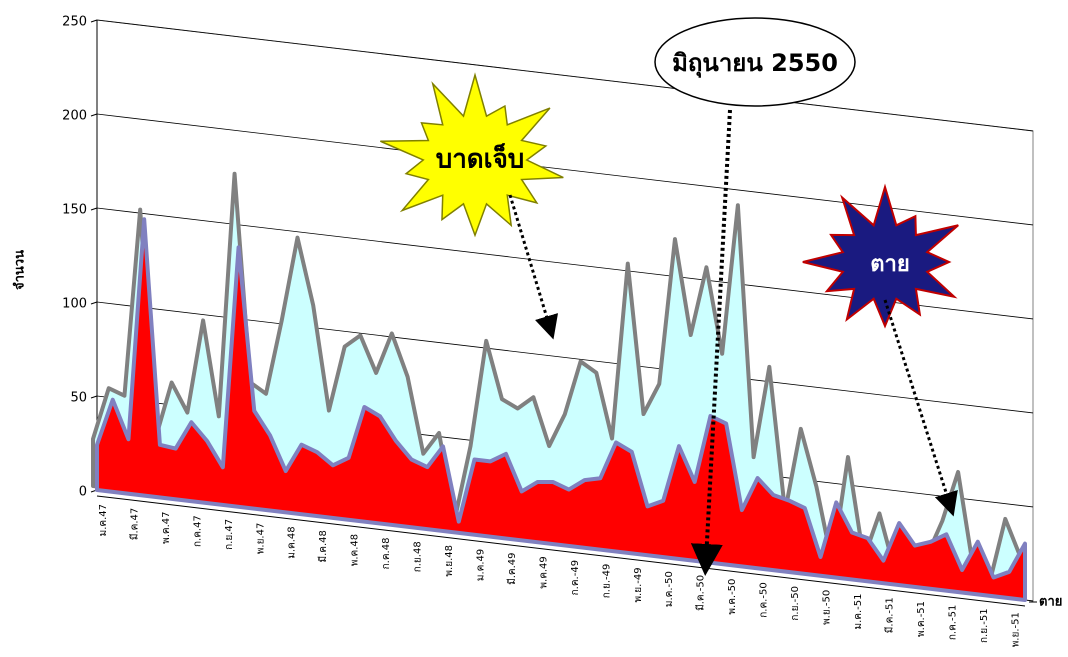 The image size is (1068, 657). Describe the element at coordinates (74, 116) in the screenshot. I see `y-tick-label: 200` at that location.